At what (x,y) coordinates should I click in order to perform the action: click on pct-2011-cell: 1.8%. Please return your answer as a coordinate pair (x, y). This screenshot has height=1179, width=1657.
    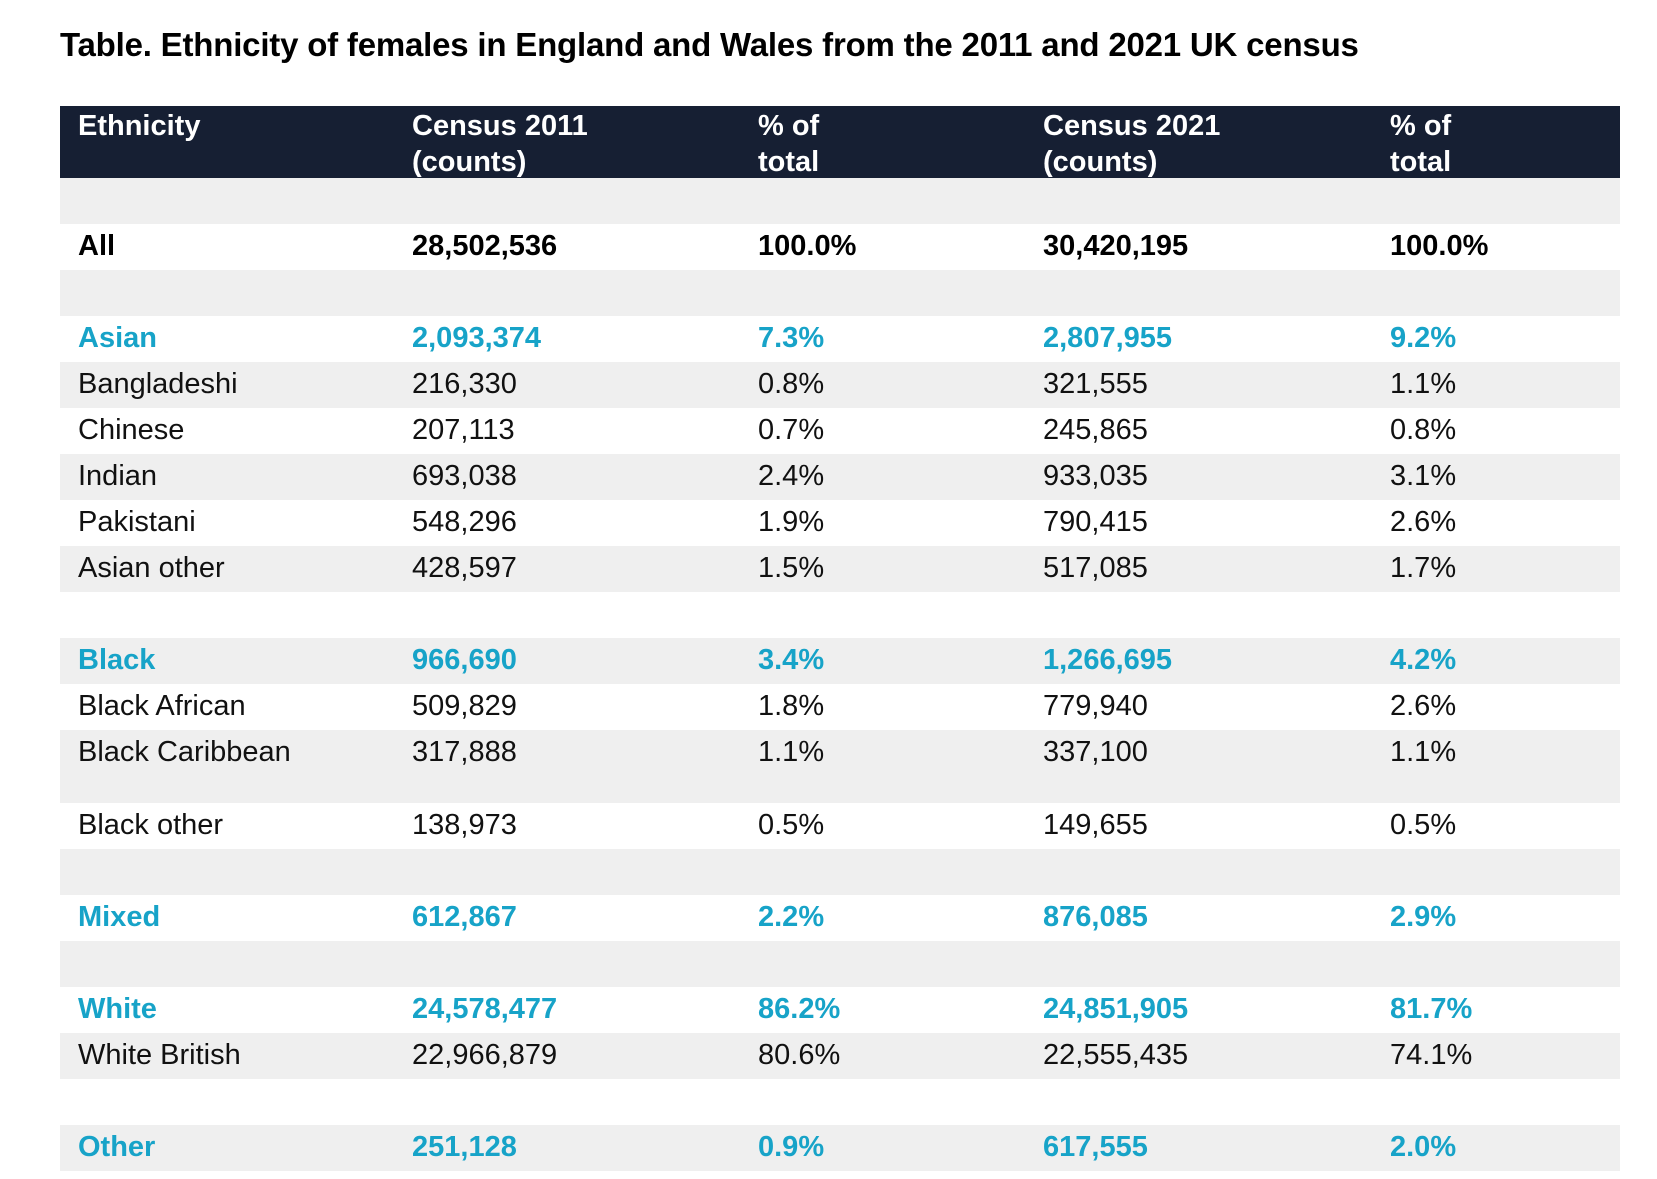
    Looking at the image, I should click on (791, 706).